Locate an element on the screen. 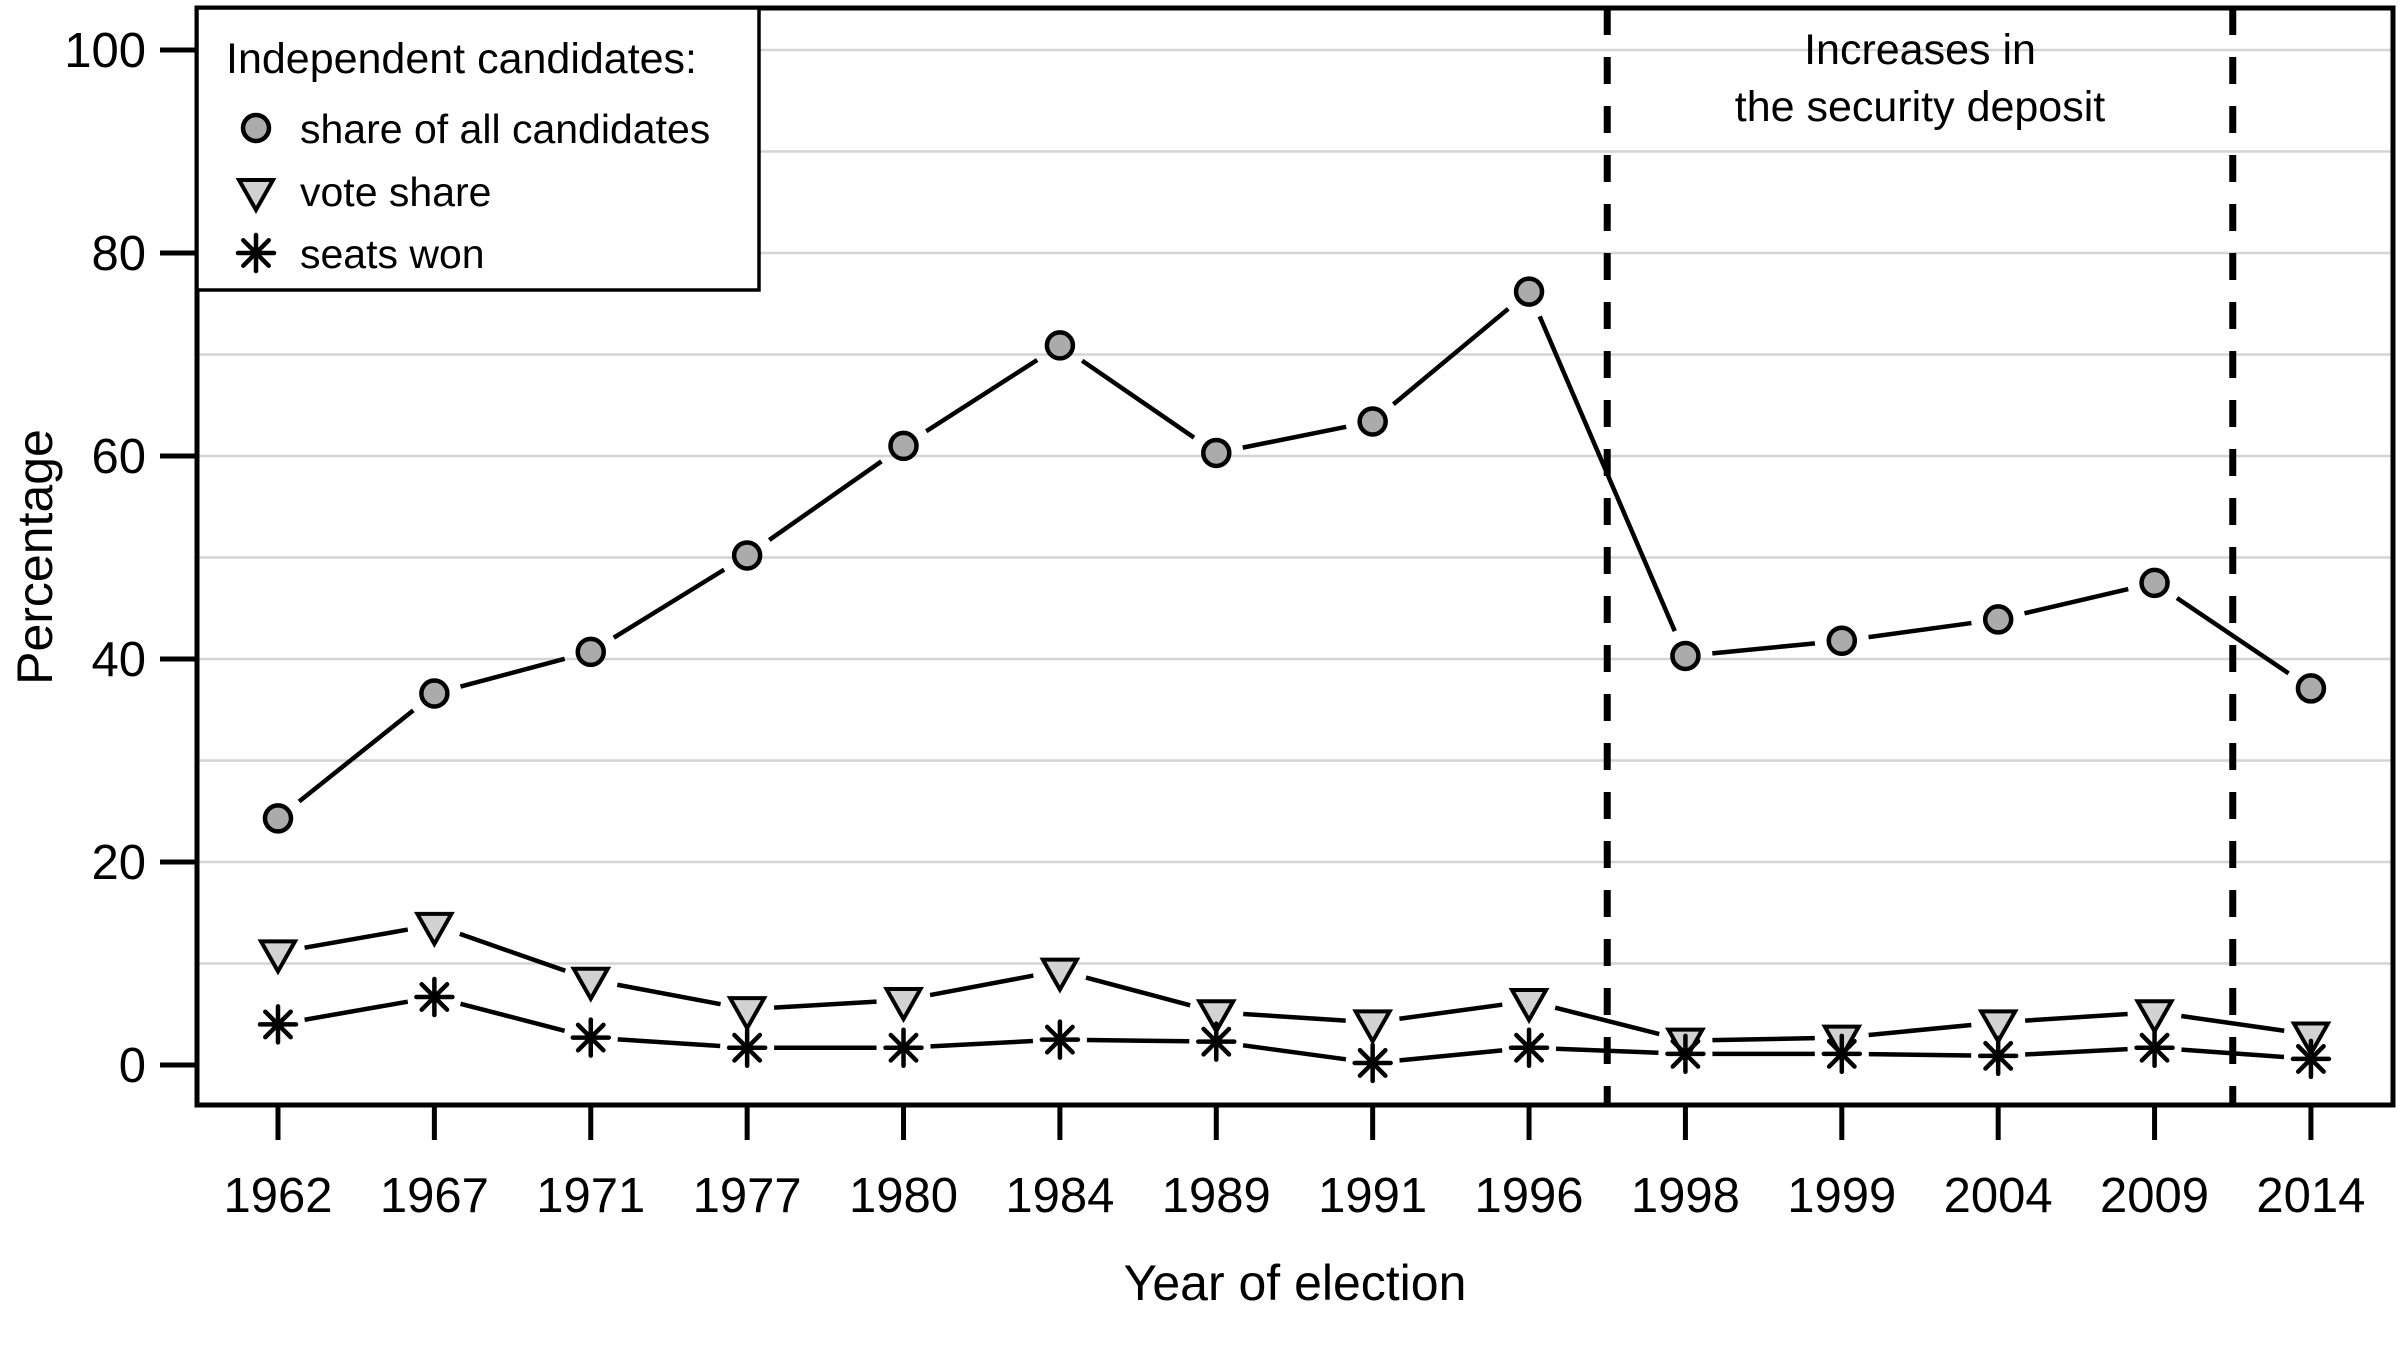 Image resolution: width=2400 pixels, height=1350 pixels. annotation-line-2: the security deposit is located at coordinates (1920, 107).